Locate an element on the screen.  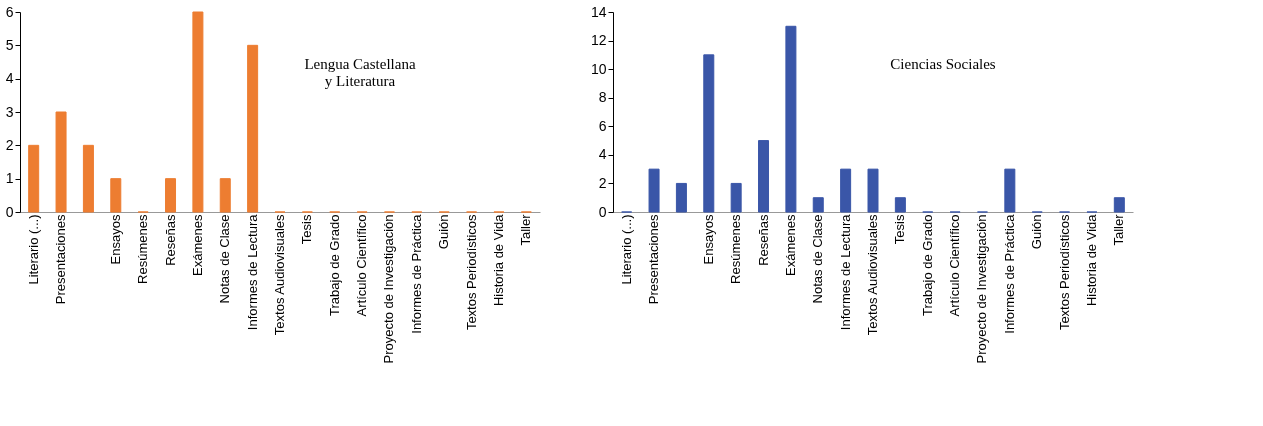
y-tick-label: 1 is located at coordinates (9, 178).